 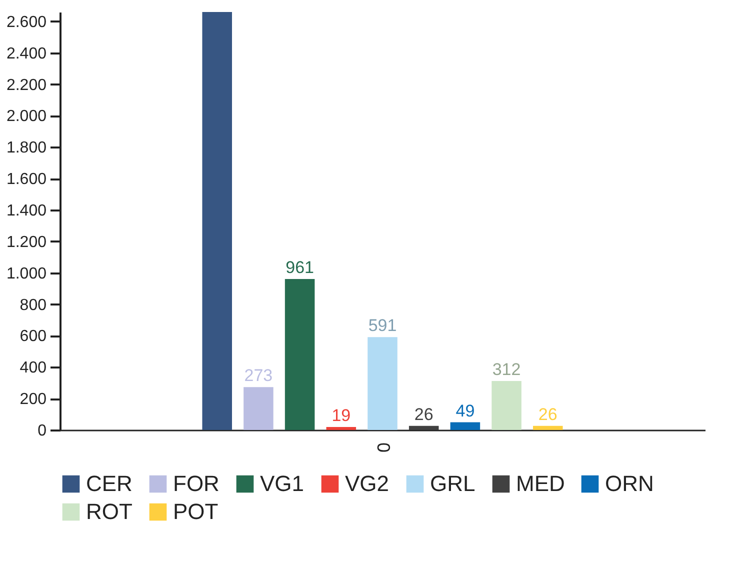 What do you see at coordinates (506, 369) in the screenshot?
I see `data-label: 312` at bounding box center [506, 369].